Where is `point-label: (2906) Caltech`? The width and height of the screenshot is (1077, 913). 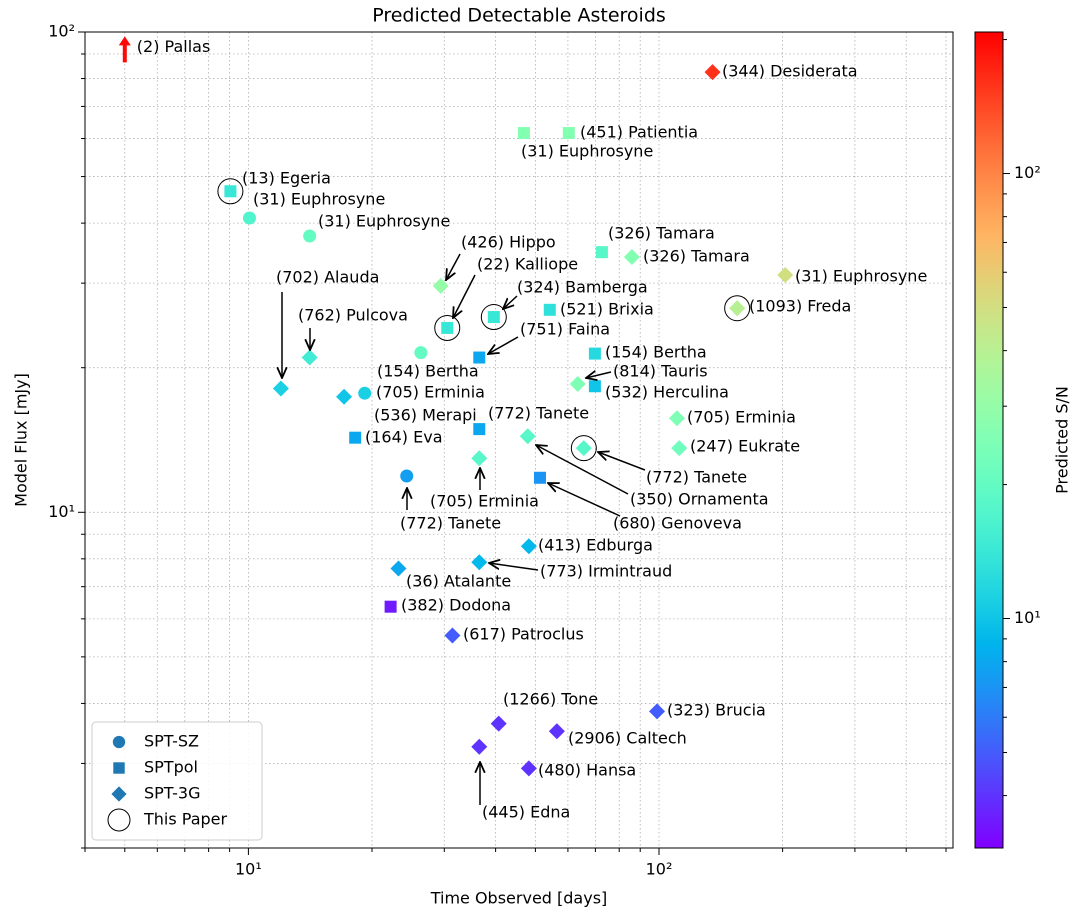 point-label: (2906) Caltech is located at coordinates (627, 738).